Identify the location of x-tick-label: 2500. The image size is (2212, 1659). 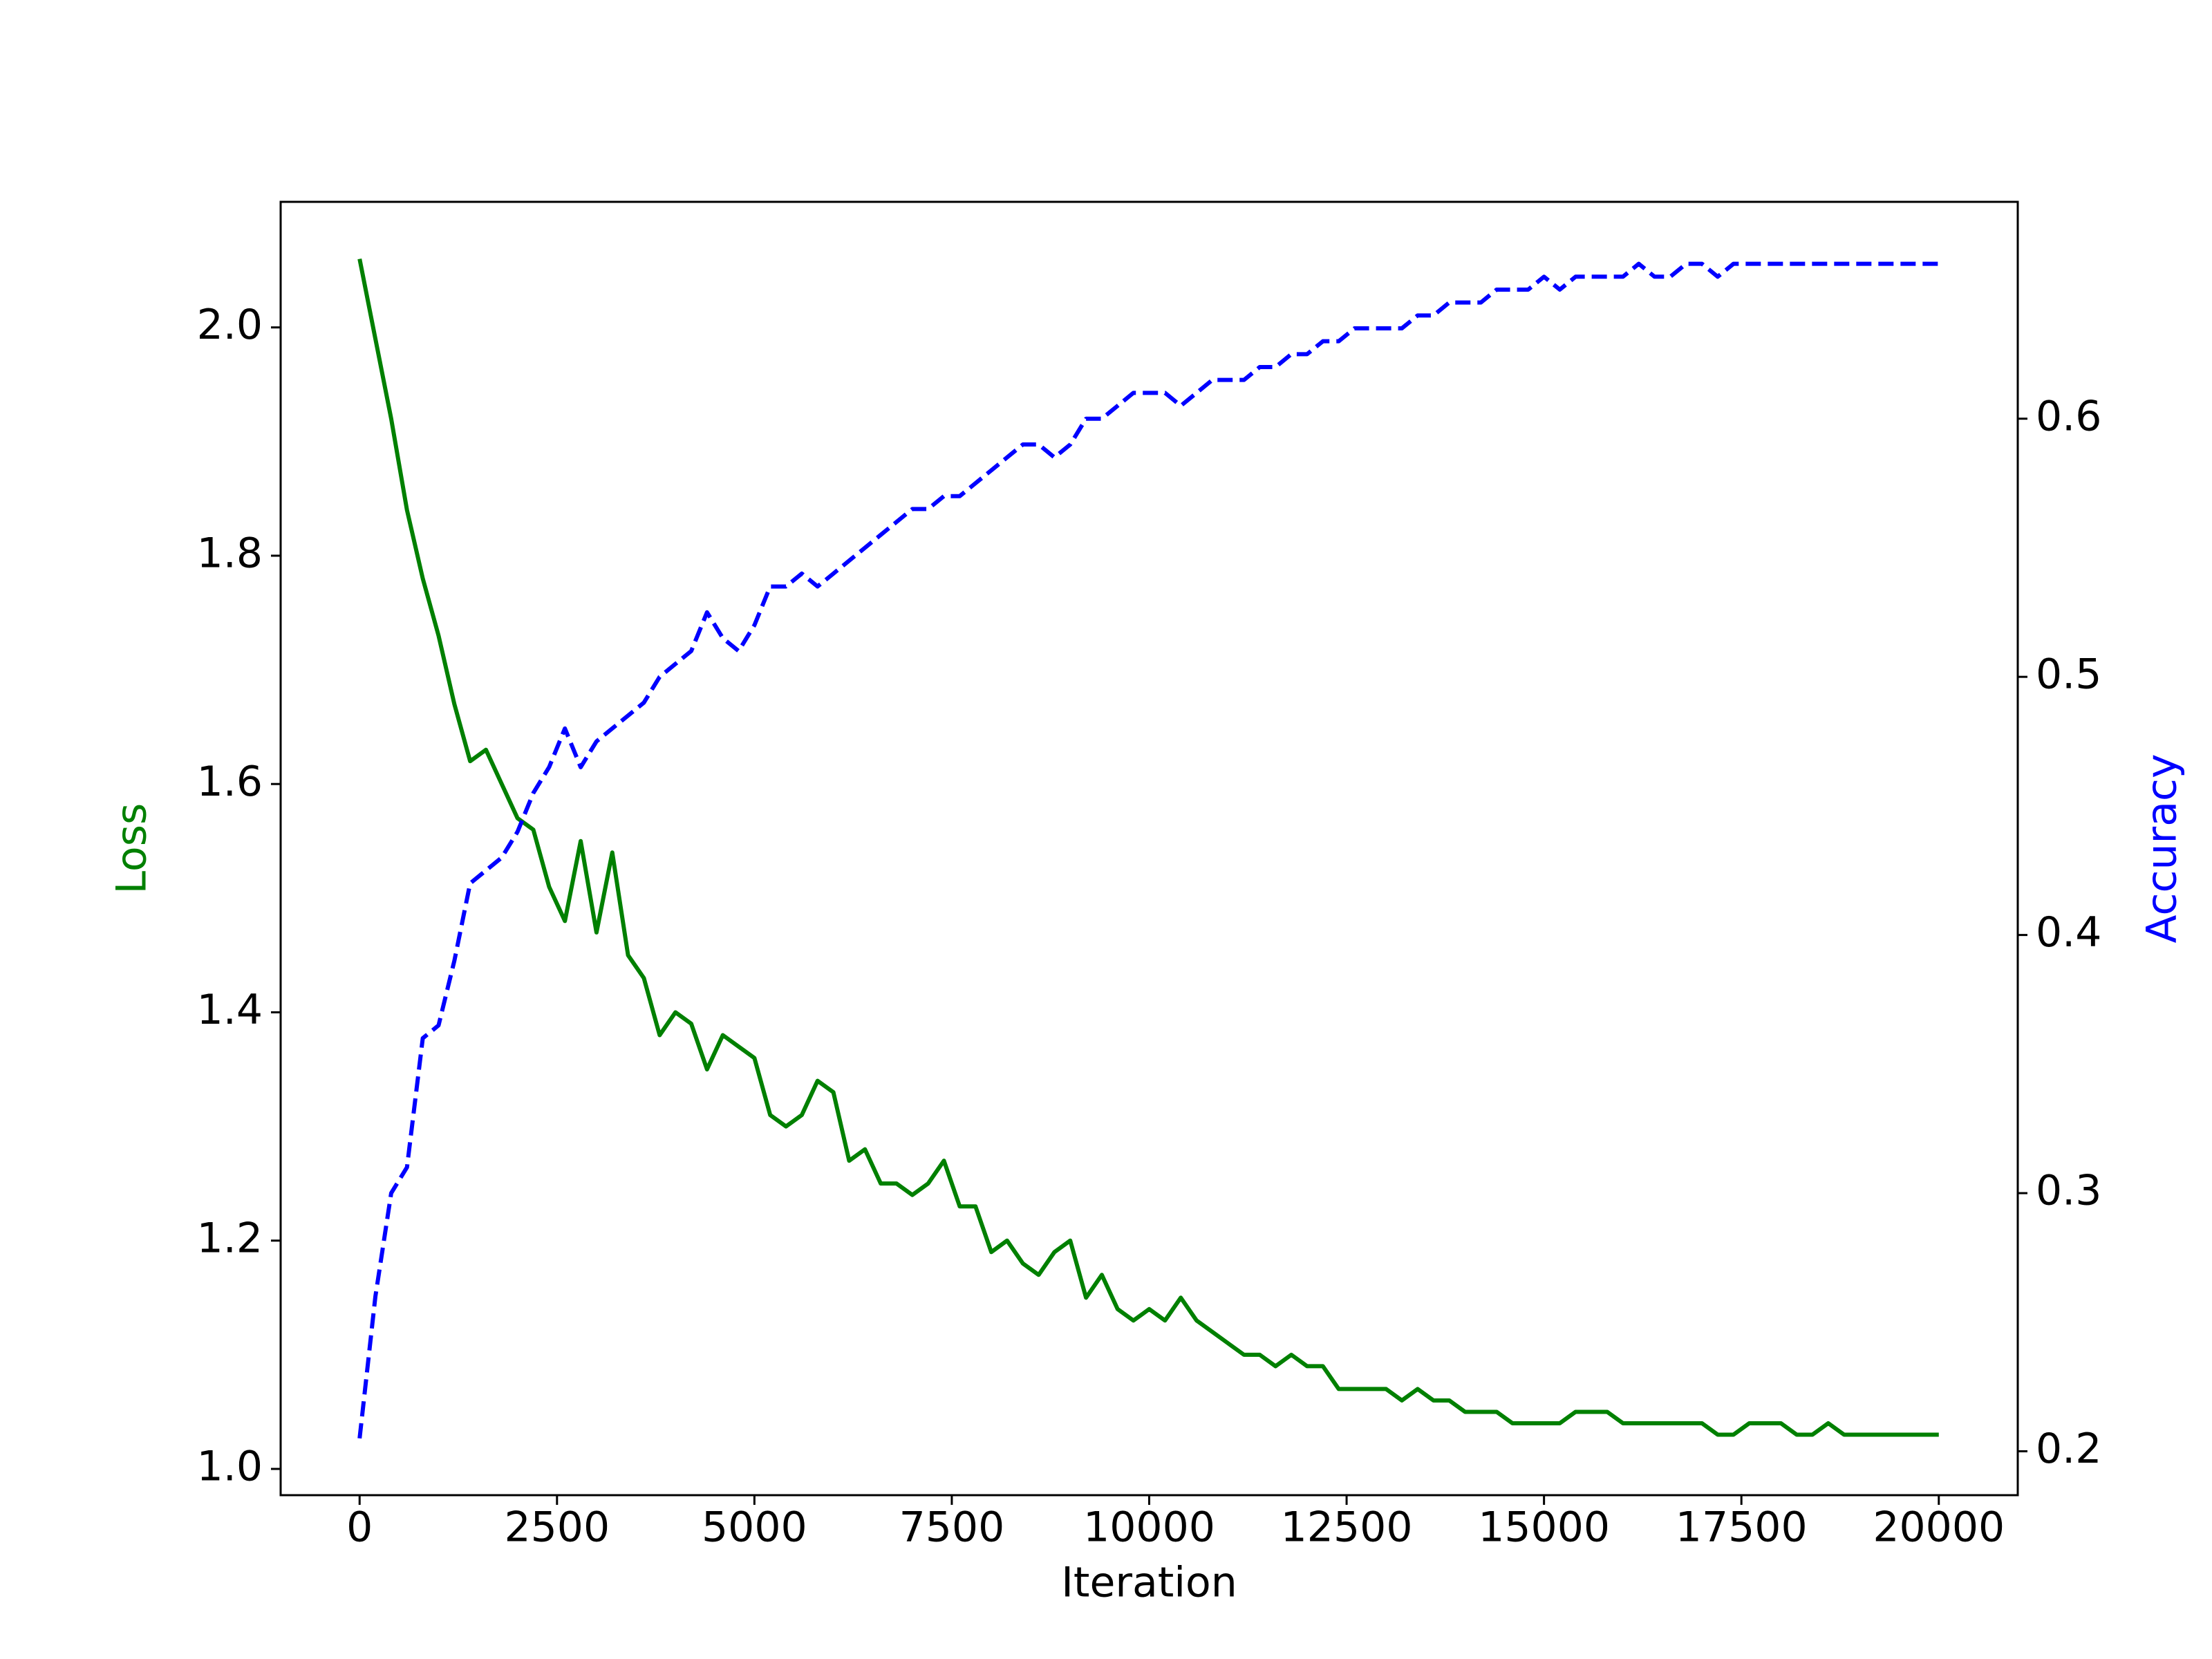
(557, 1527).